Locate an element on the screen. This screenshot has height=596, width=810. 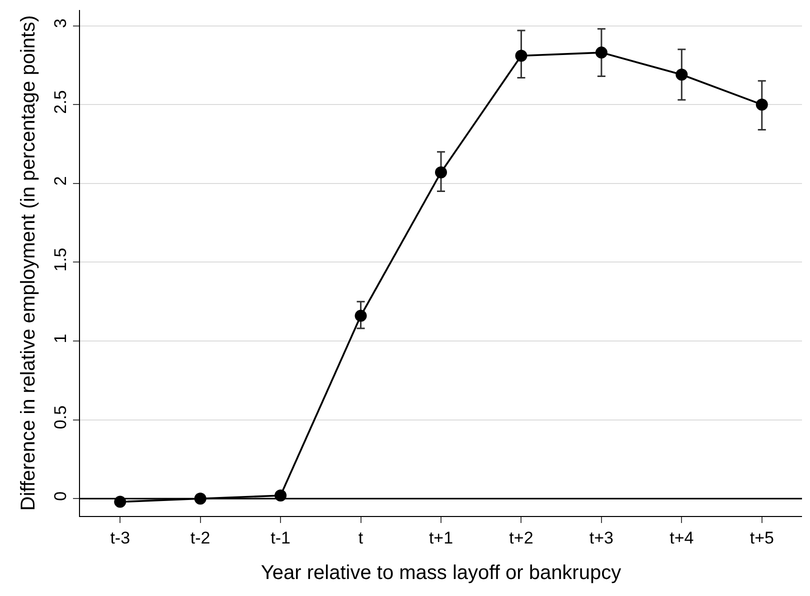
x-tick-label: t-3 is located at coordinates (120, 538).